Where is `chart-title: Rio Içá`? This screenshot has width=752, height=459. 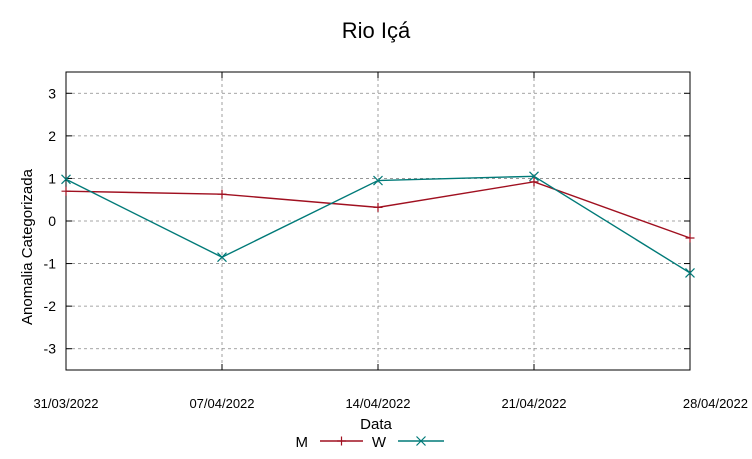 chart-title: Rio Içá is located at coordinates (376, 30).